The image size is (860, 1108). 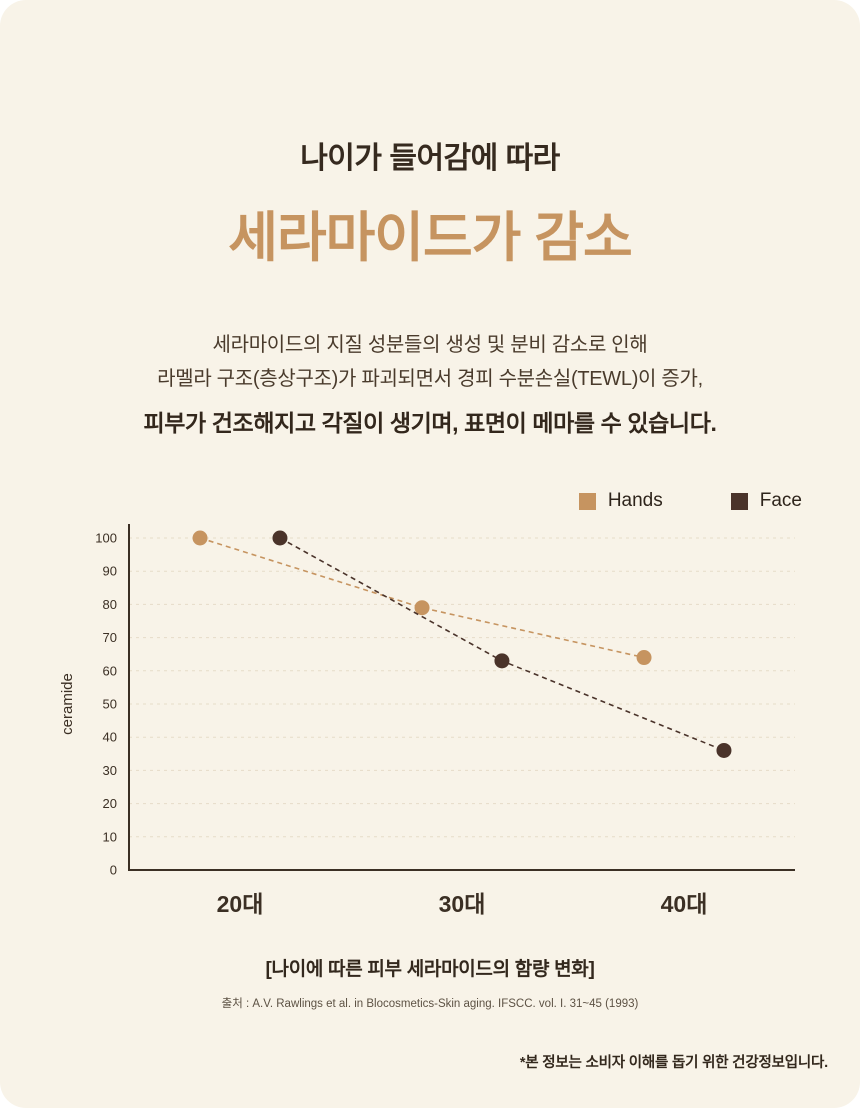 What do you see at coordinates (110, 637) in the screenshot?
I see `svg-text: 70` at bounding box center [110, 637].